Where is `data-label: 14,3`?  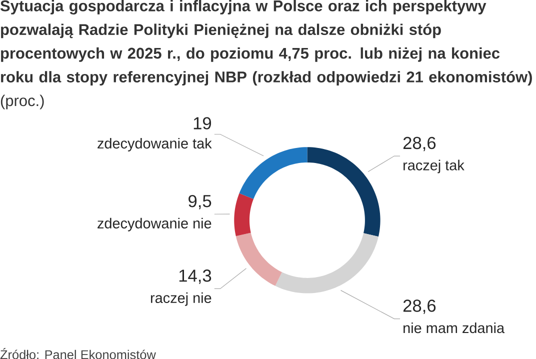
data-label: 14,3 is located at coordinates (195, 276).